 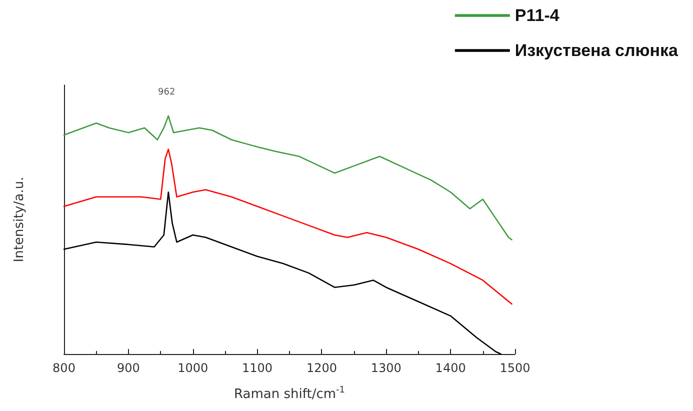 What do you see at coordinates (257, 368) in the screenshot?
I see `x-tick-label: 1100` at bounding box center [257, 368].